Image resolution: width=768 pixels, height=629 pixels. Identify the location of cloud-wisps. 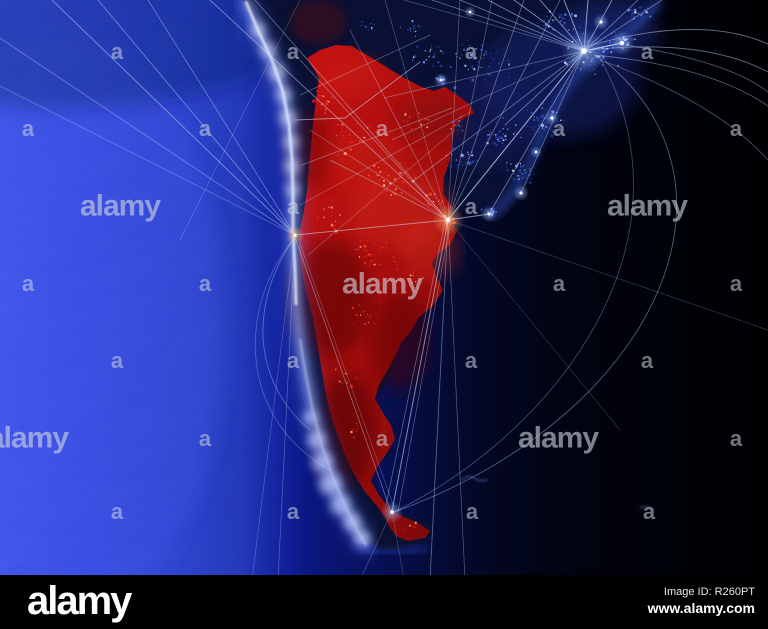
(558, 493).